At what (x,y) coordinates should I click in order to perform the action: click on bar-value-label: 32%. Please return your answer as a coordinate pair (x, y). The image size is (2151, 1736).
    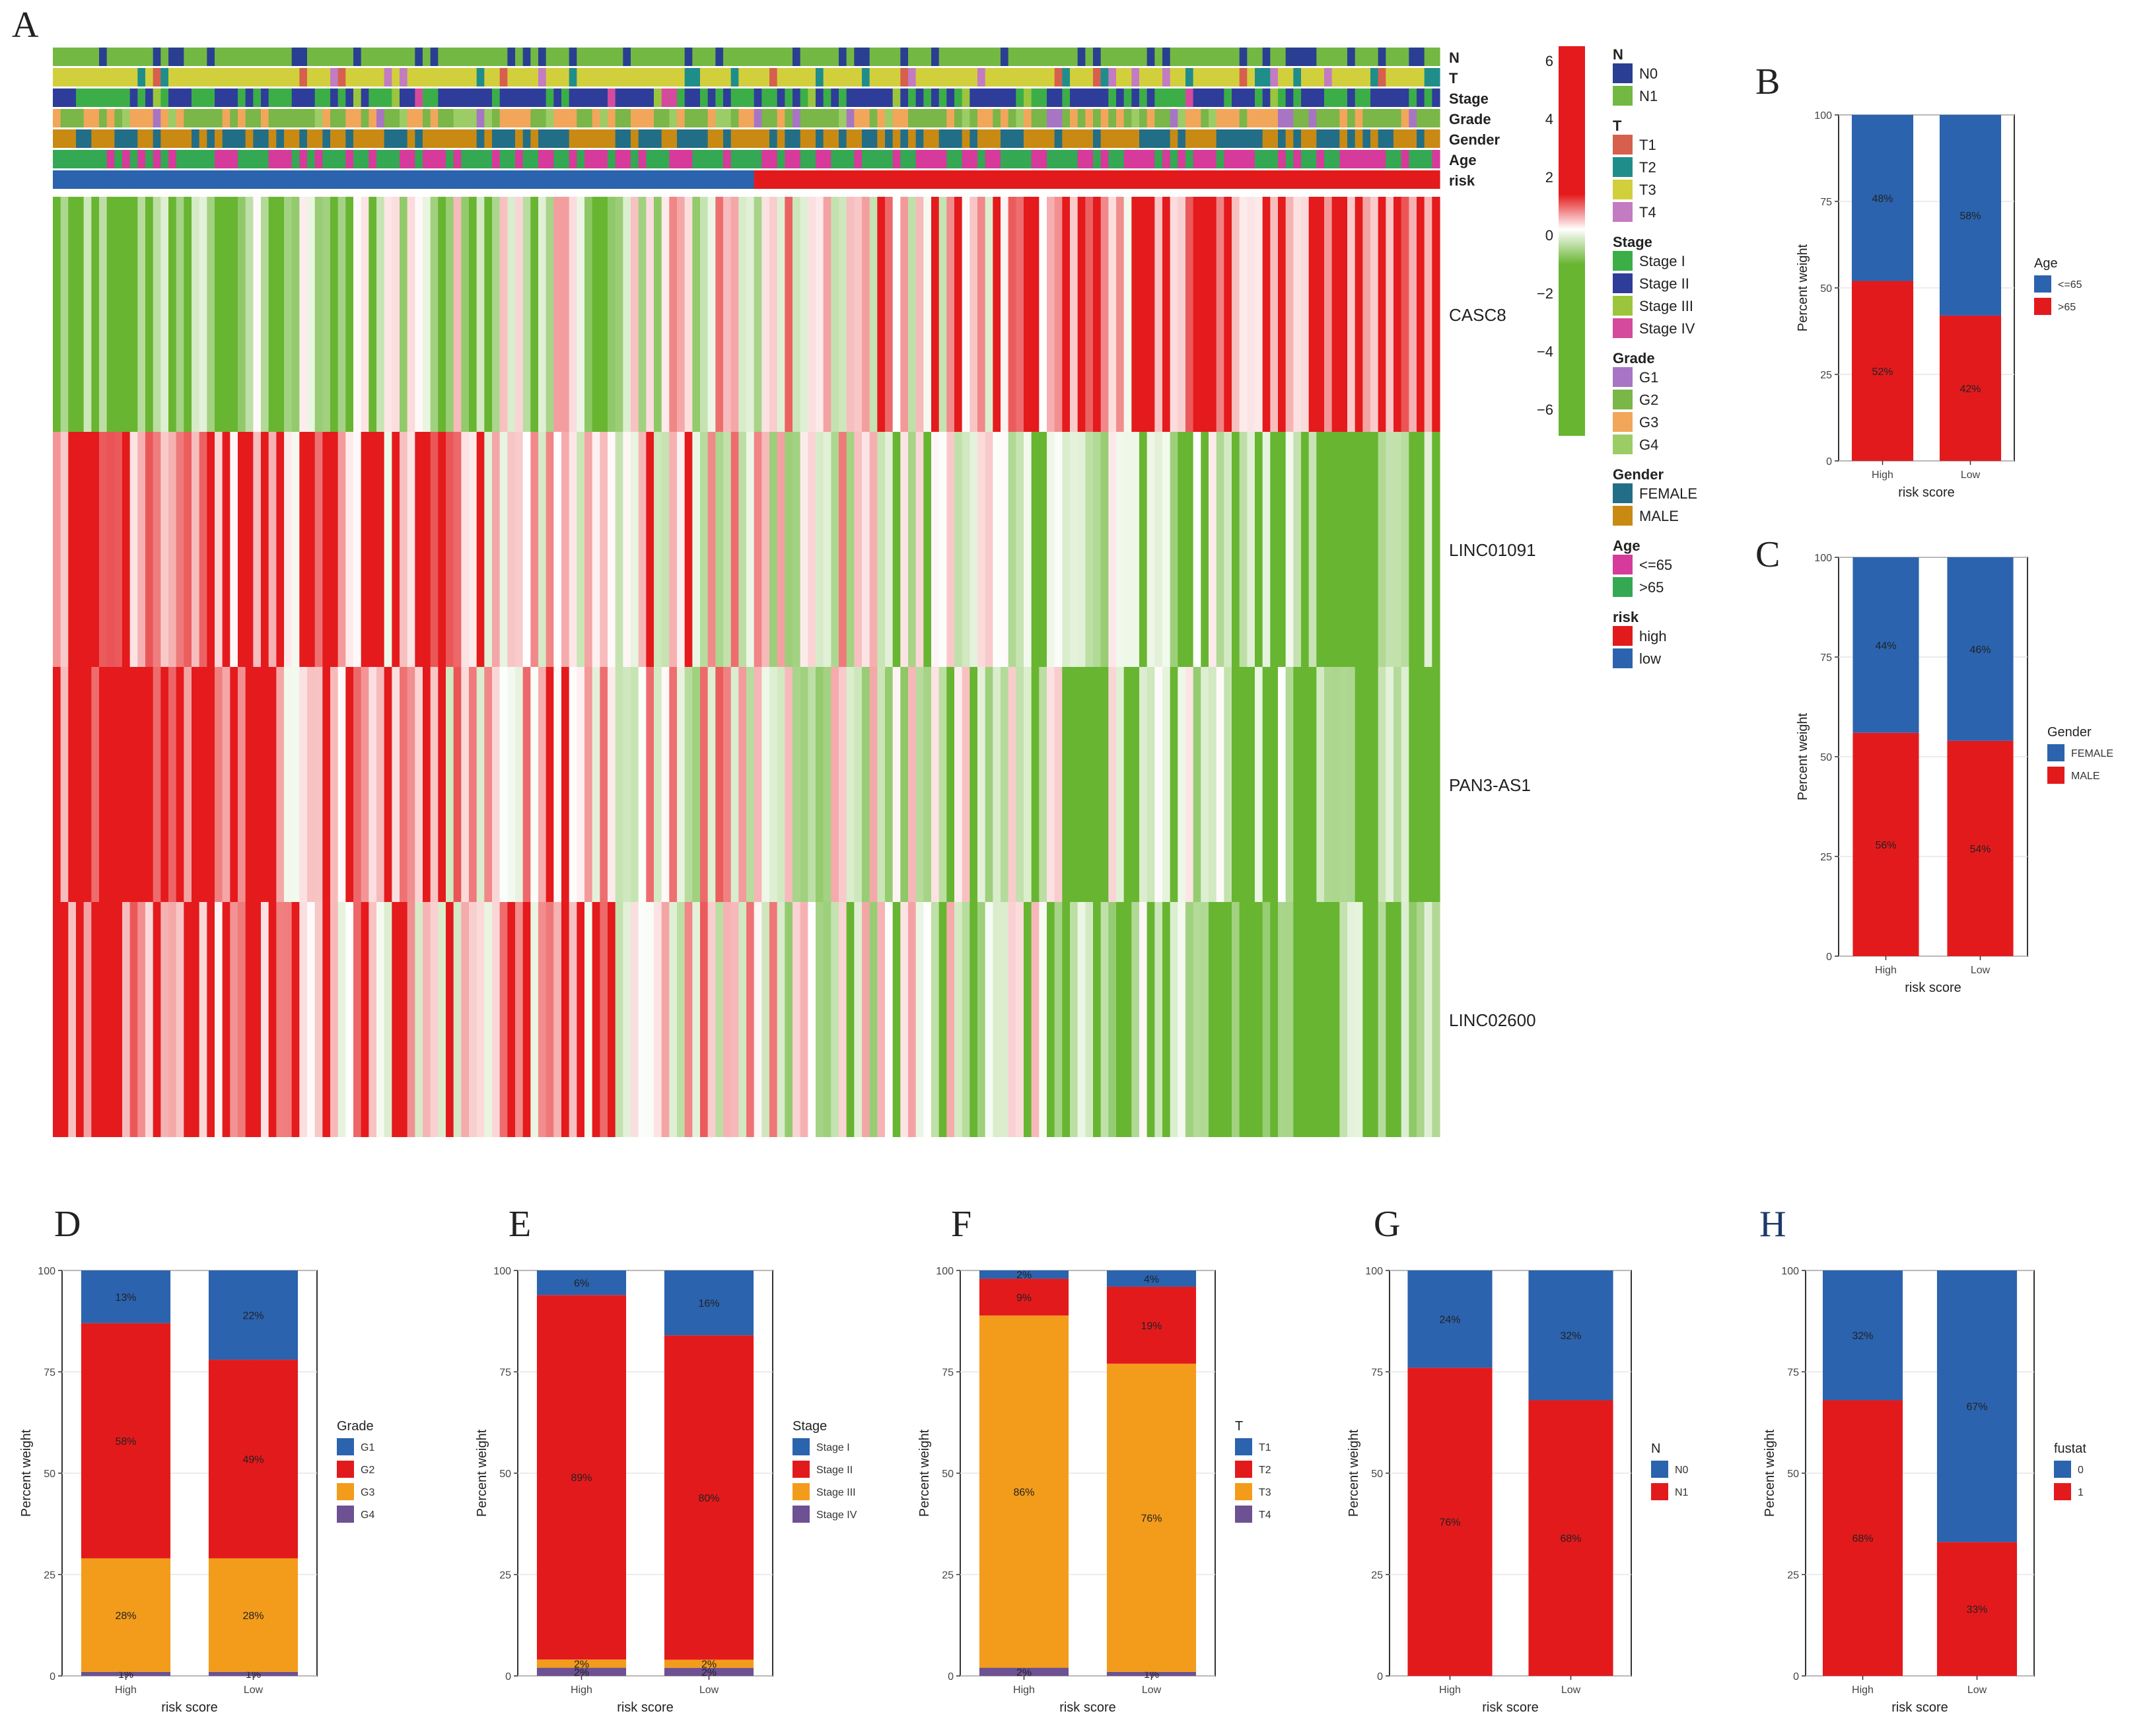
    Looking at the image, I should click on (1571, 1336).